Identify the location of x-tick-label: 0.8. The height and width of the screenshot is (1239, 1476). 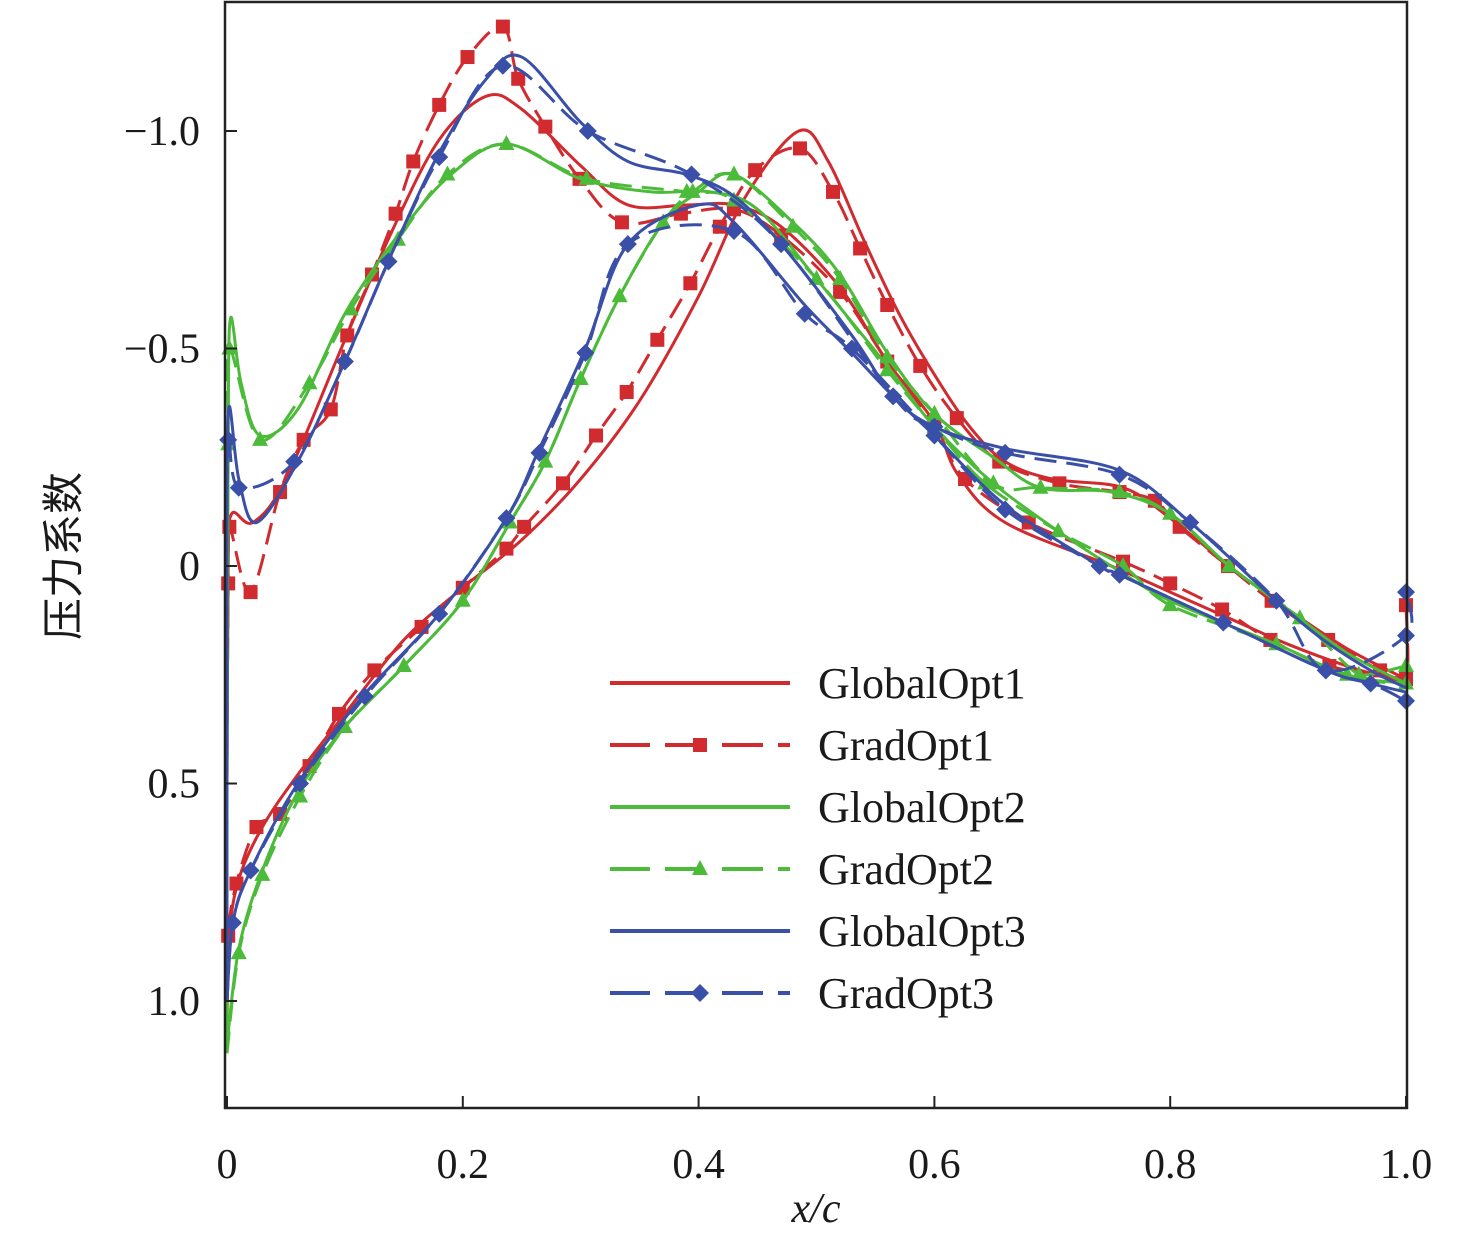
(1170, 1165).